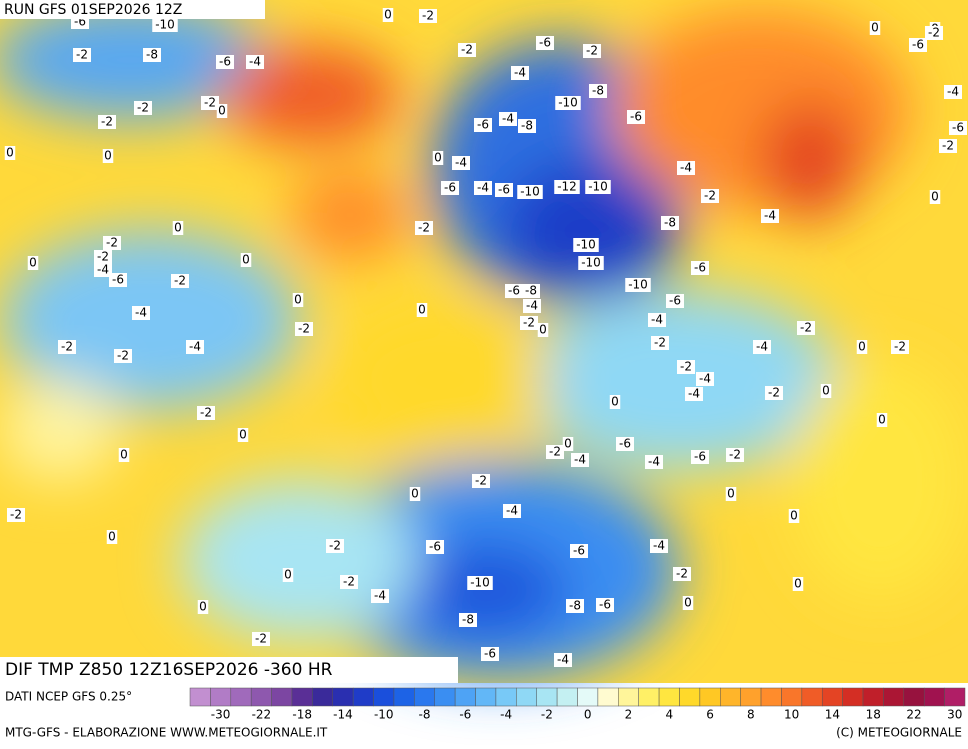  What do you see at coordinates (229, 670) in the screenshot?
I see `title-box` at bounding box center [229, 670].